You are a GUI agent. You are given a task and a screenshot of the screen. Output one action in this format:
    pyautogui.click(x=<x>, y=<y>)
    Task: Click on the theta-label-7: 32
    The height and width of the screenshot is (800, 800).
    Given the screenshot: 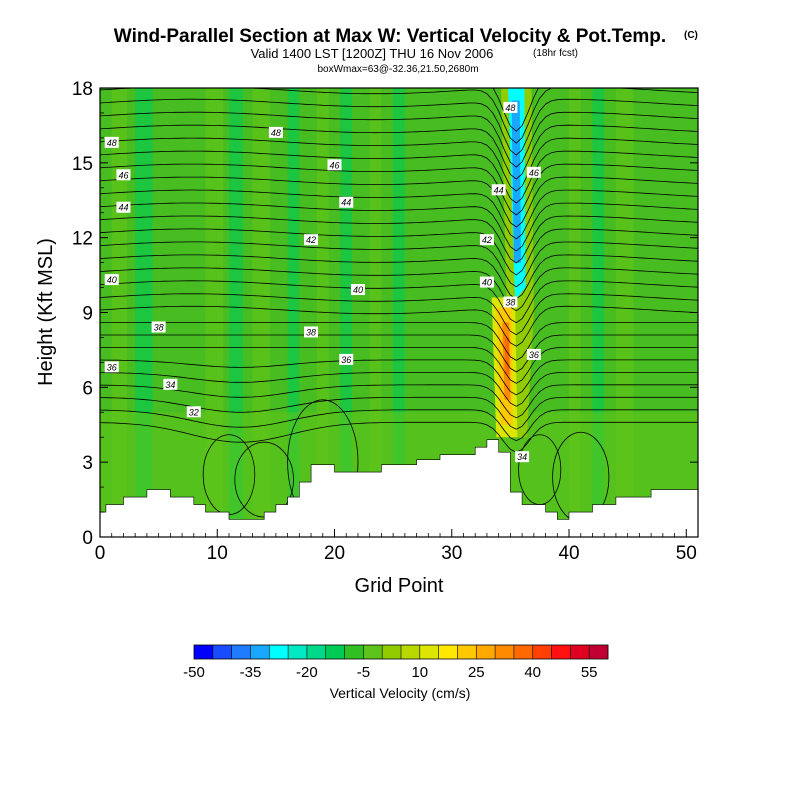 What is the action you would take?
    pyautogui.click(x=194, y=412)
    